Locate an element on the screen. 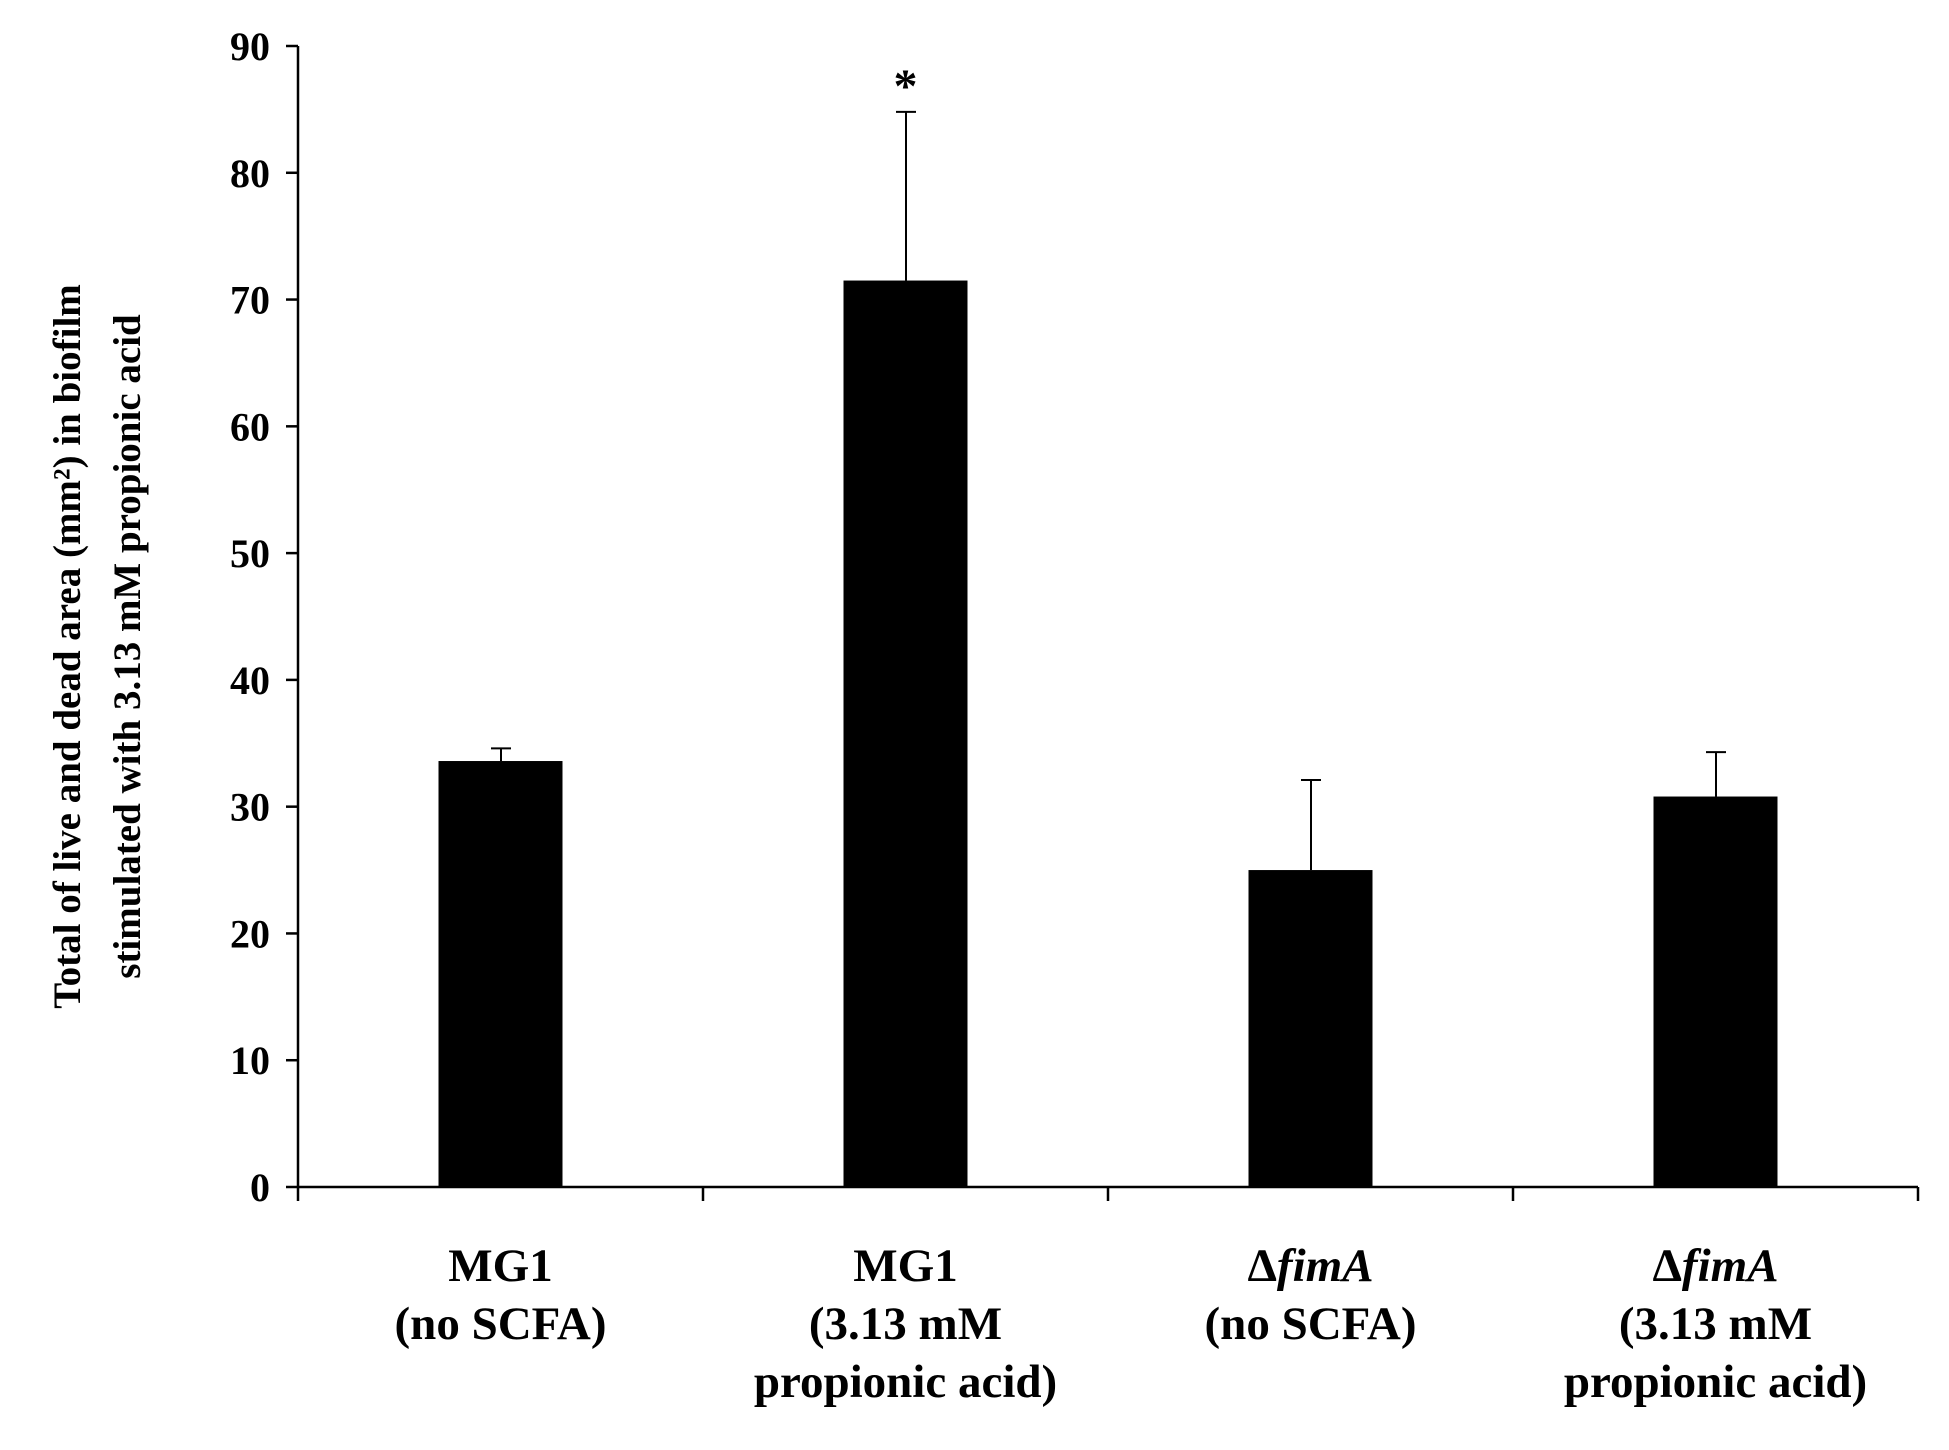 This screenshot has height=1450, width=1949. y-tick-label: 50 is located at coordinates (250, 553).